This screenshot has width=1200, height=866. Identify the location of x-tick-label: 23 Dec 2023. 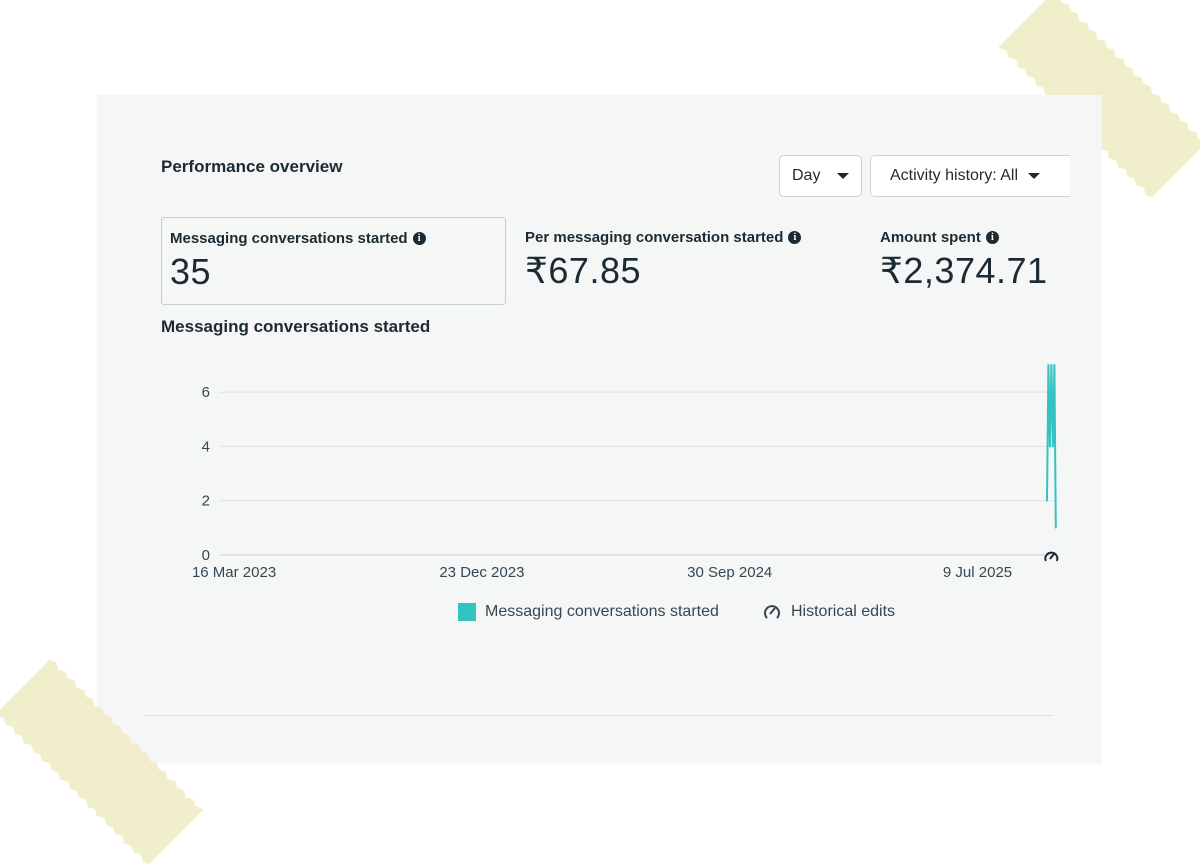
(481, 572).